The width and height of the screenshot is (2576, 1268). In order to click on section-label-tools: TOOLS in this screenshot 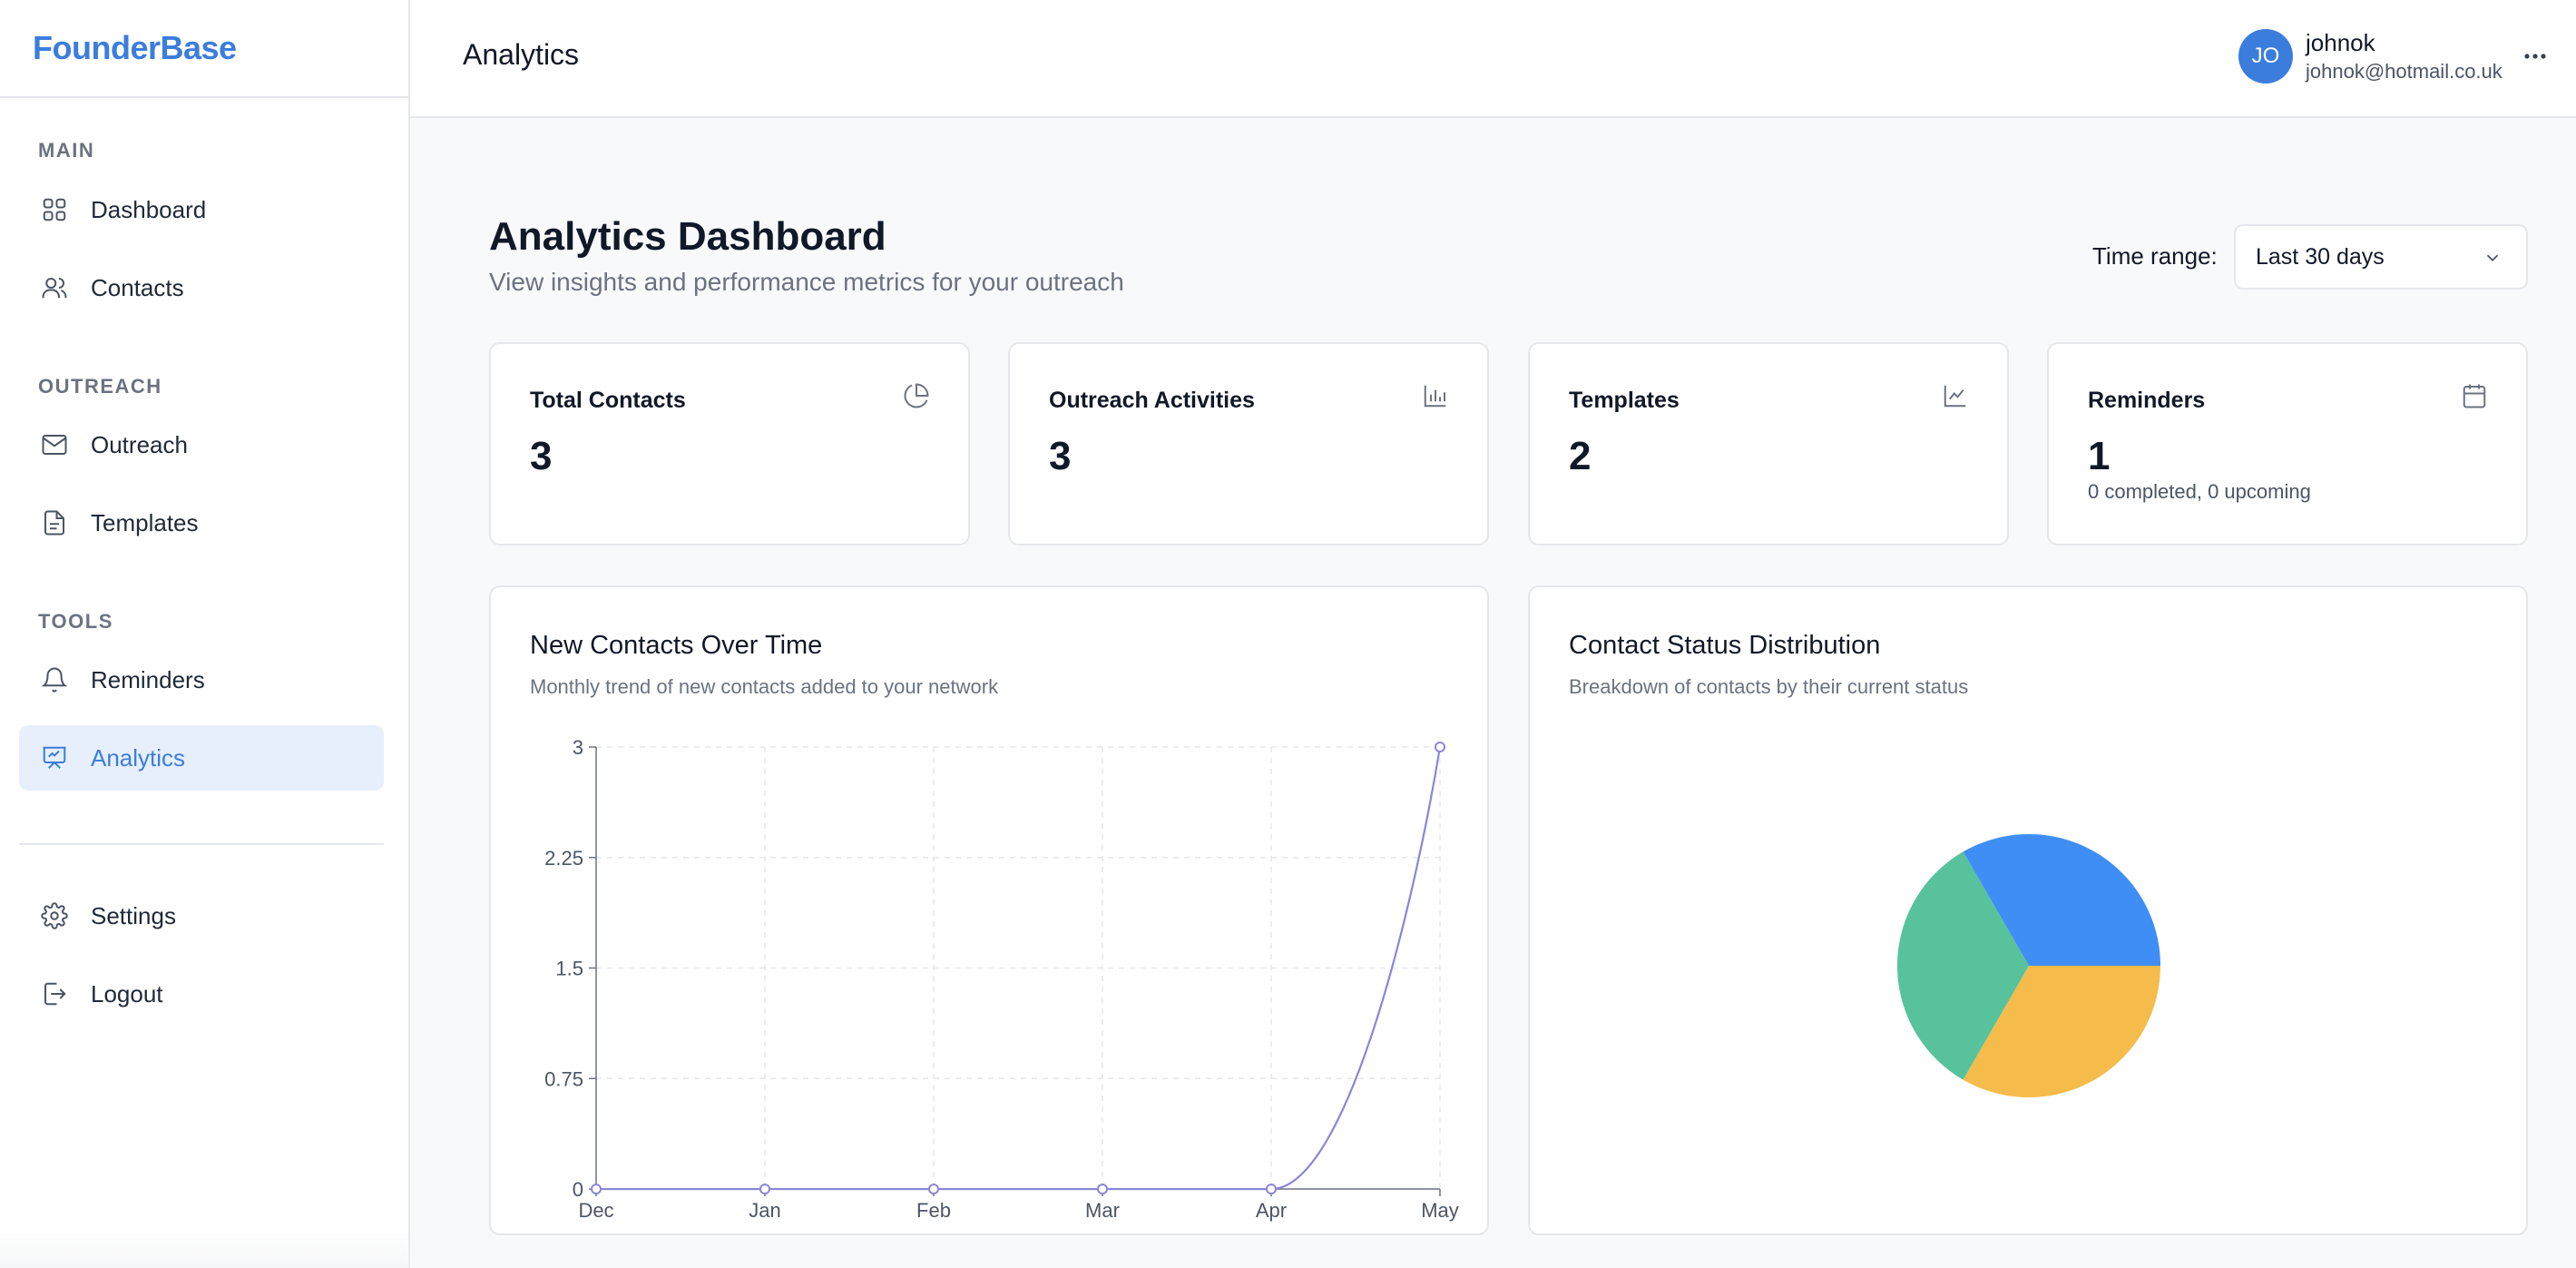, I will do `click(75, 621)`.